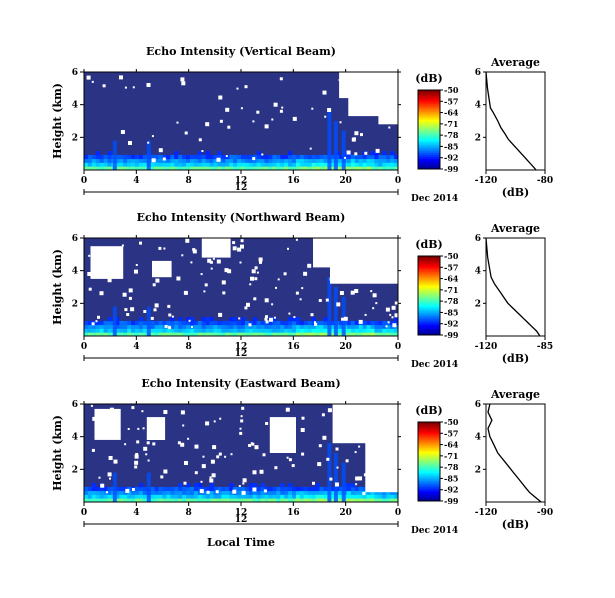 The image size is (615, 598). Describe the element at coordinates (241, 217) in the screenshot. I see `heatmap-title: Echo Intensity (Northward Beam)` at that location.